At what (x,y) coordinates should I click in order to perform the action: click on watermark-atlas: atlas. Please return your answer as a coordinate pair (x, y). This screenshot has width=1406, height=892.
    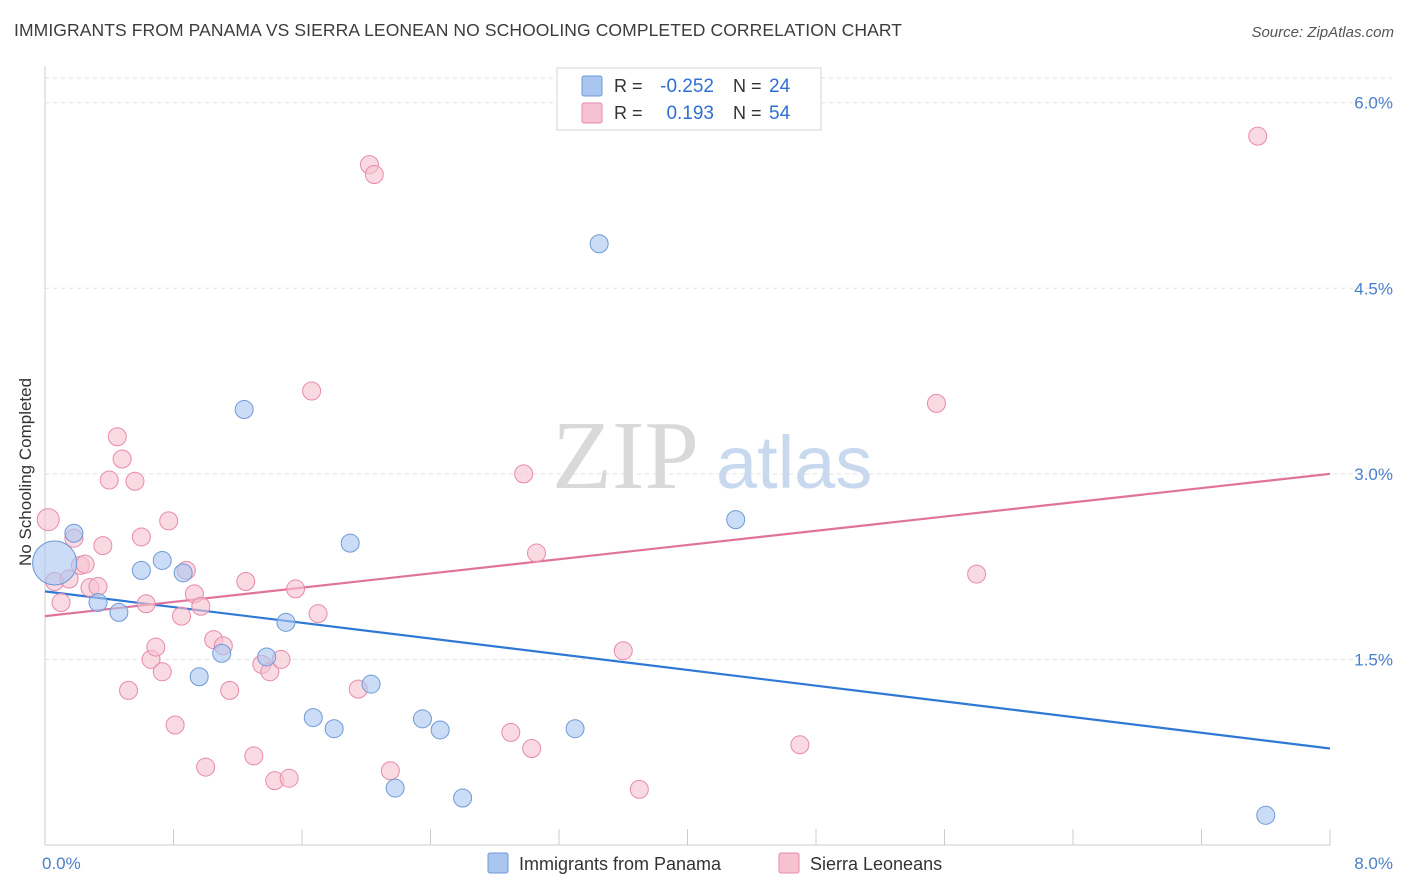
    Looking at the image, I should click on (794, 462).